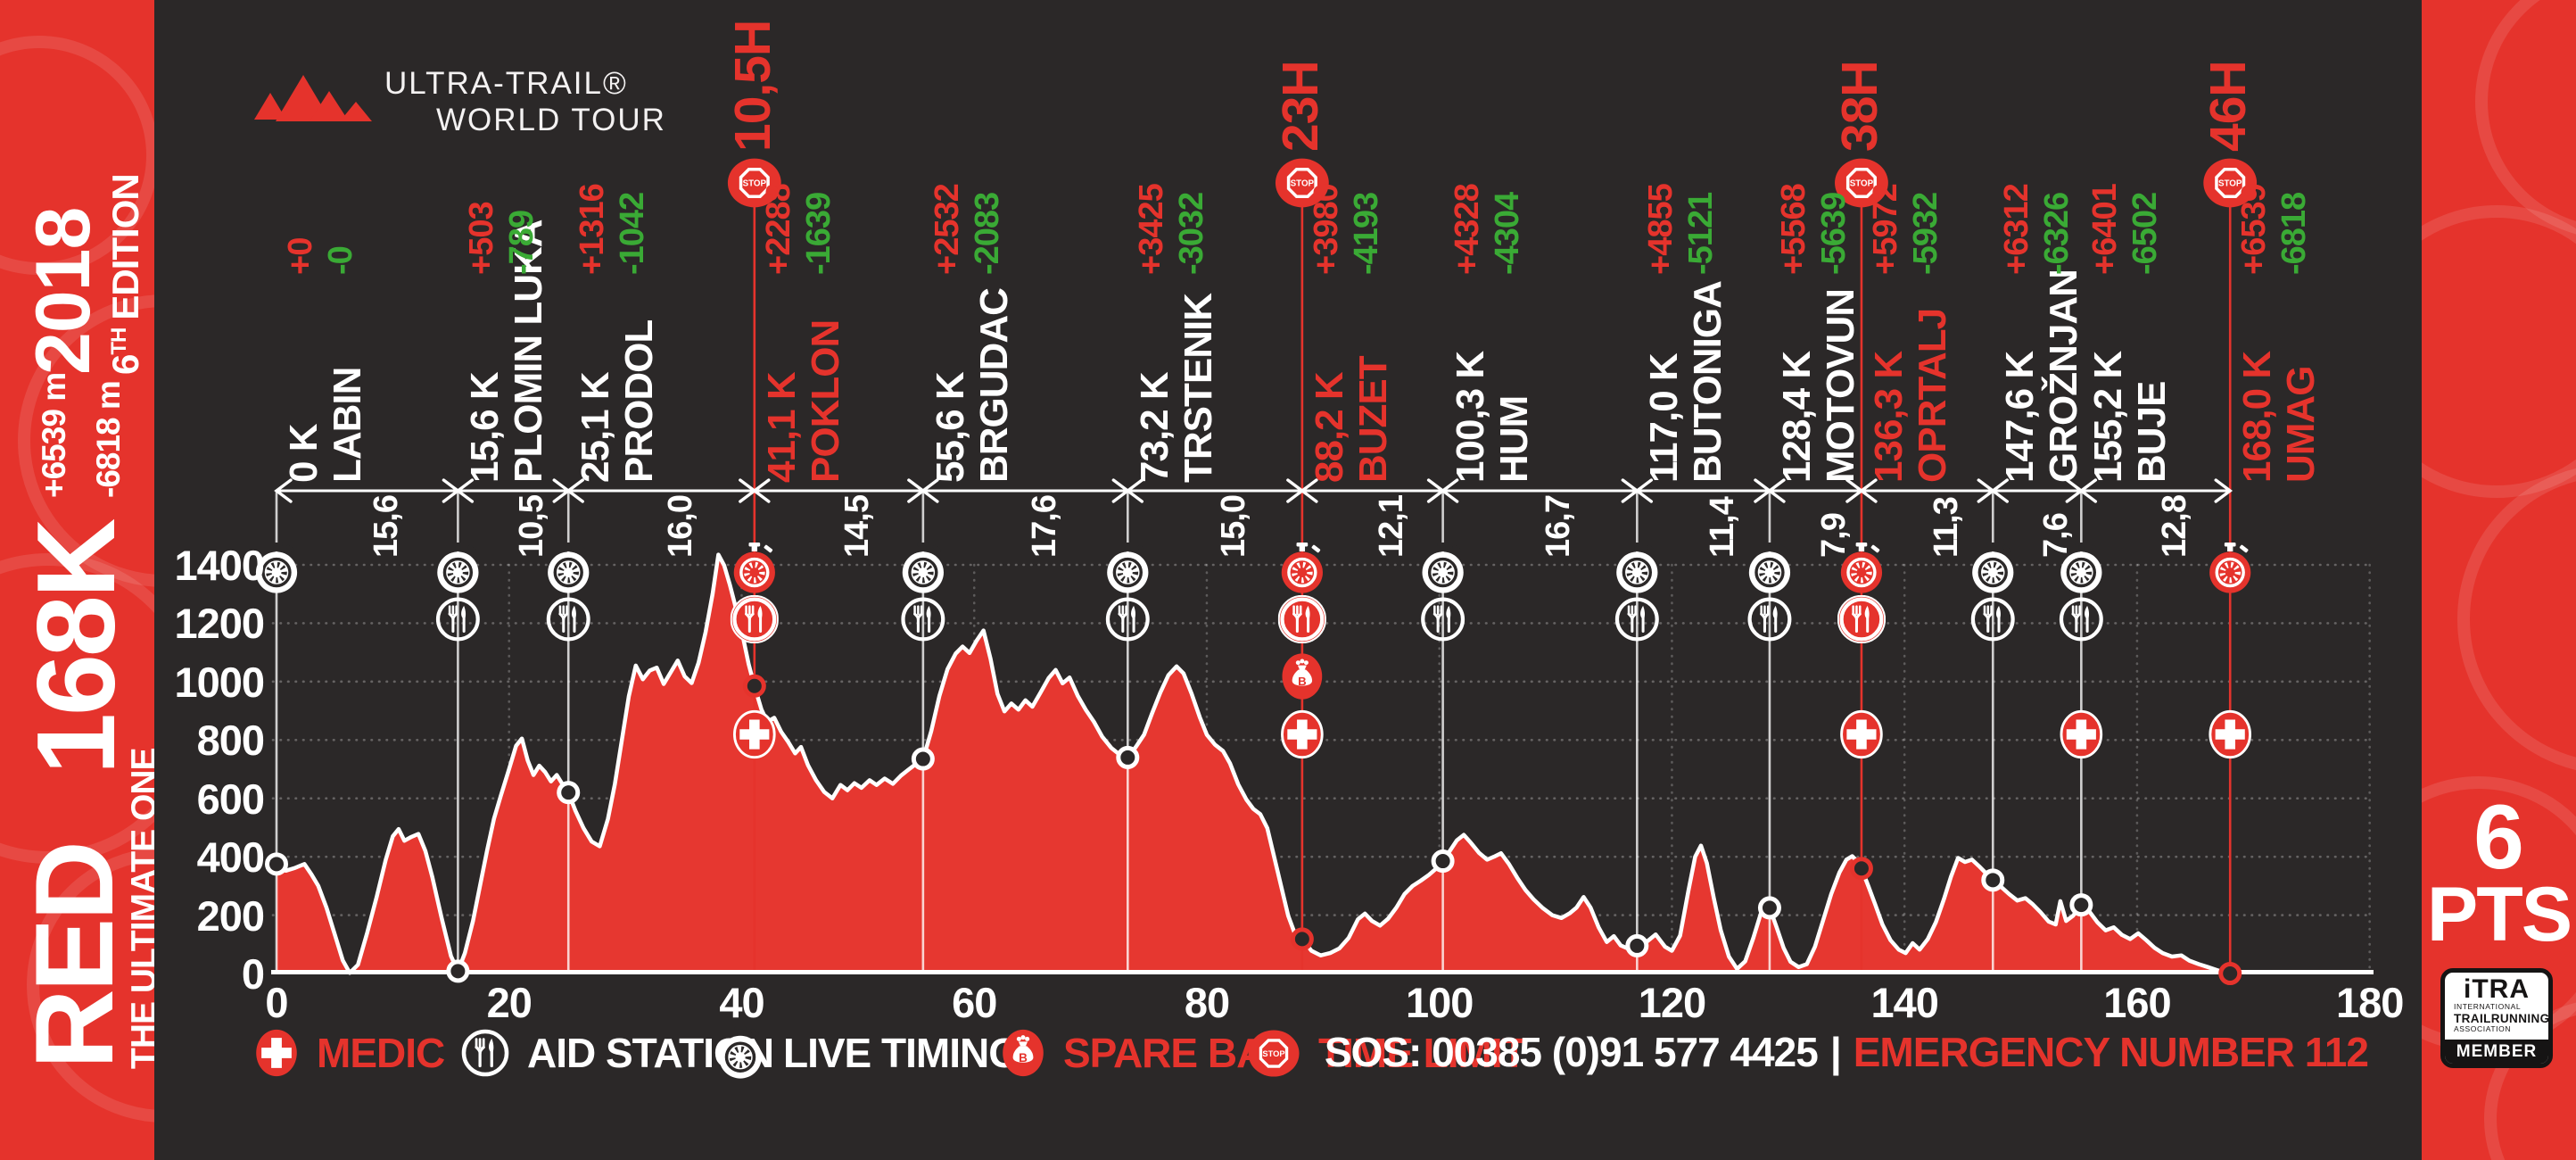  Describe the element at coordinates (381, 1053) in the screenshot. I see `legend-label: MEDIC` at that location.